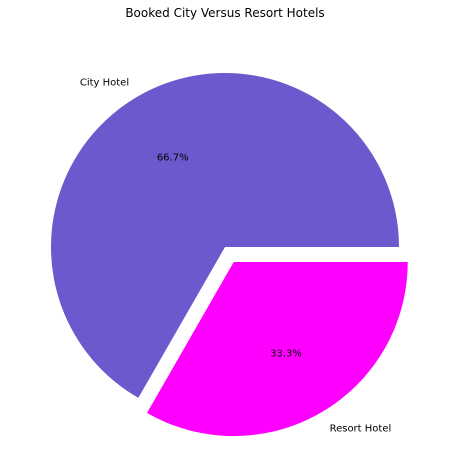  I want to click on chart-title: Booked City Versus Resort Hotels, so click(224, 13).